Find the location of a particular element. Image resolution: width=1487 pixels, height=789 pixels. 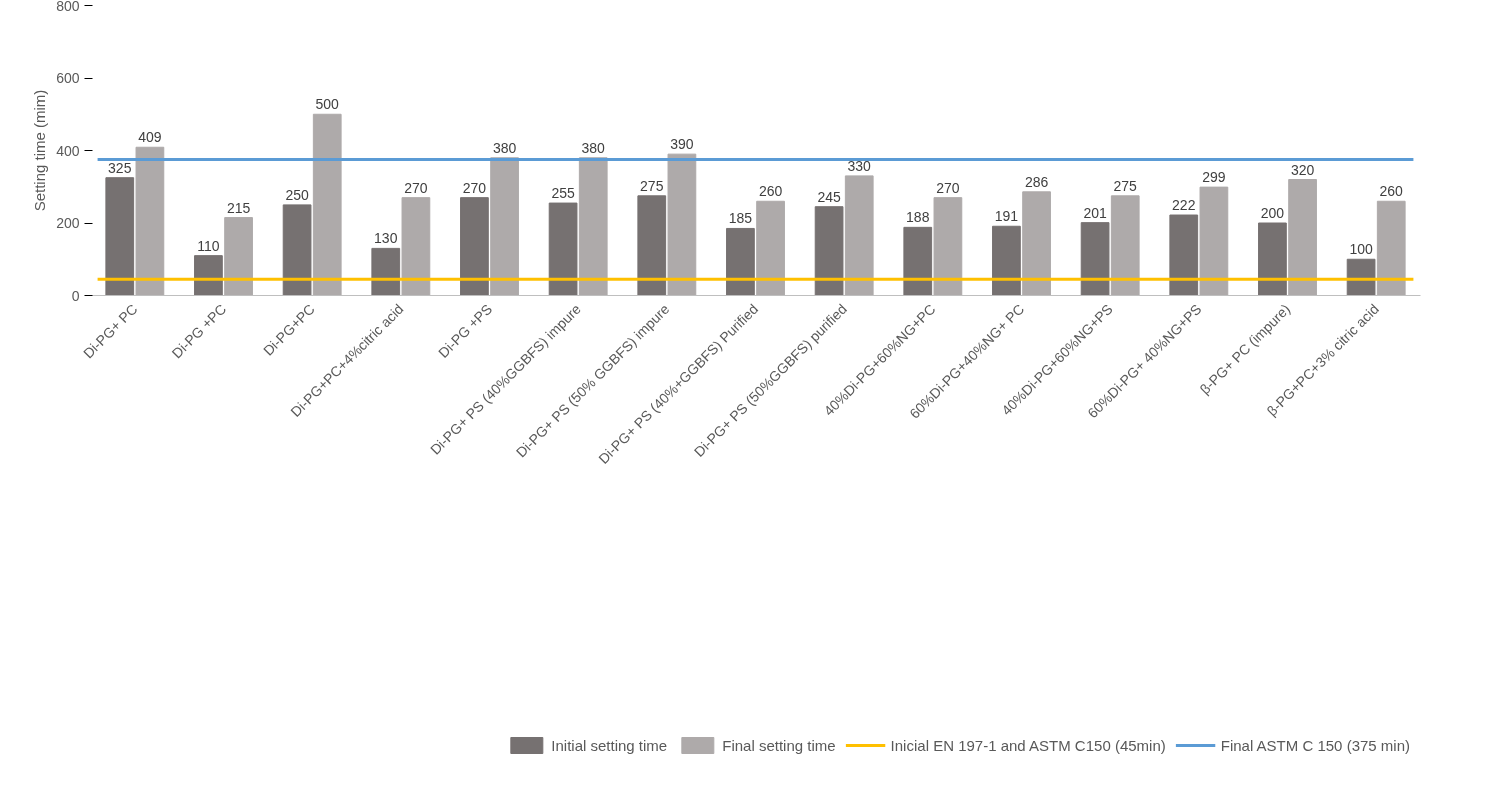

data-label: 390 is located at coordinates (682, 144).